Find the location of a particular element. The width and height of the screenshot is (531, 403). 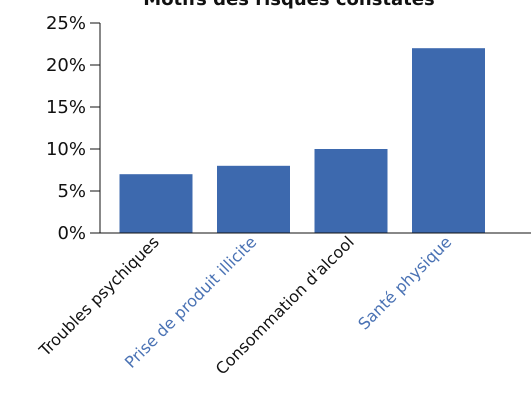

y-tick-label: 5% is located at coordinates (71, 191).